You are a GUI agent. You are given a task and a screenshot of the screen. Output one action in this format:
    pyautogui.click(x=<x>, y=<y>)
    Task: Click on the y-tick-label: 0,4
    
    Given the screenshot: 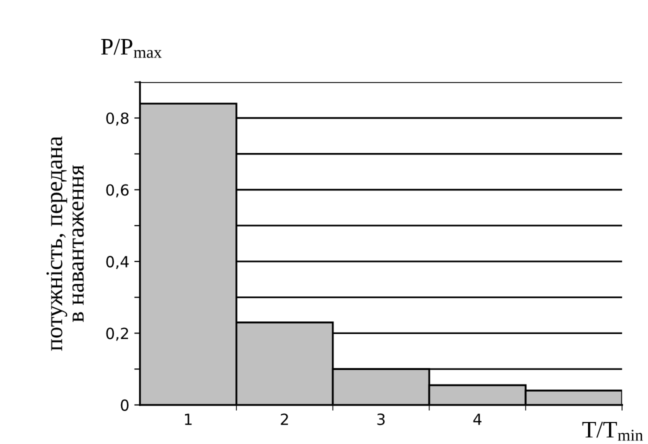 What is the action you would take?
    pyautogui.click(x=117, y=263)
    